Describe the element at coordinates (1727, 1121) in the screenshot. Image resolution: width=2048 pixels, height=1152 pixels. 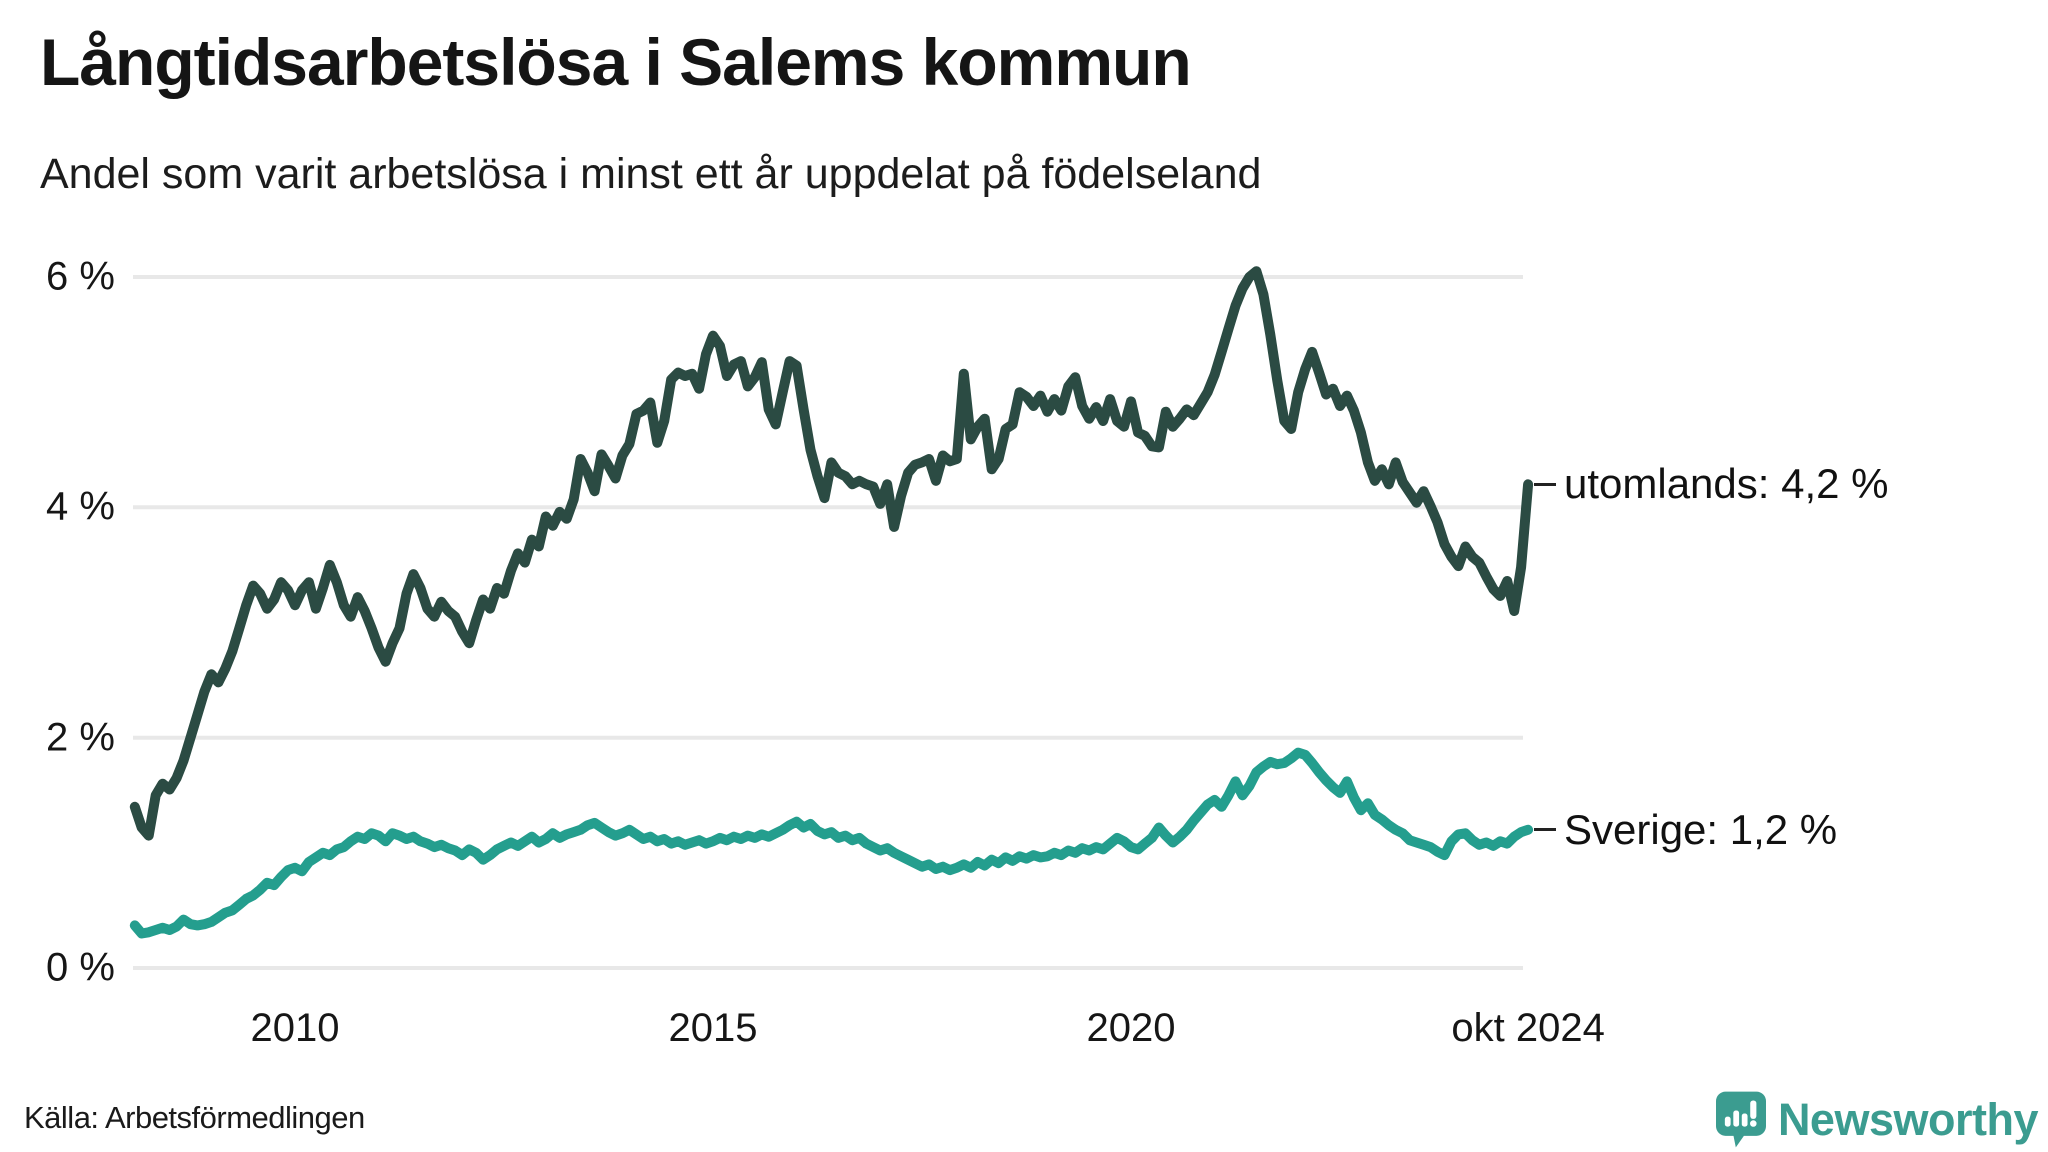
I see `bar-small` at that location.